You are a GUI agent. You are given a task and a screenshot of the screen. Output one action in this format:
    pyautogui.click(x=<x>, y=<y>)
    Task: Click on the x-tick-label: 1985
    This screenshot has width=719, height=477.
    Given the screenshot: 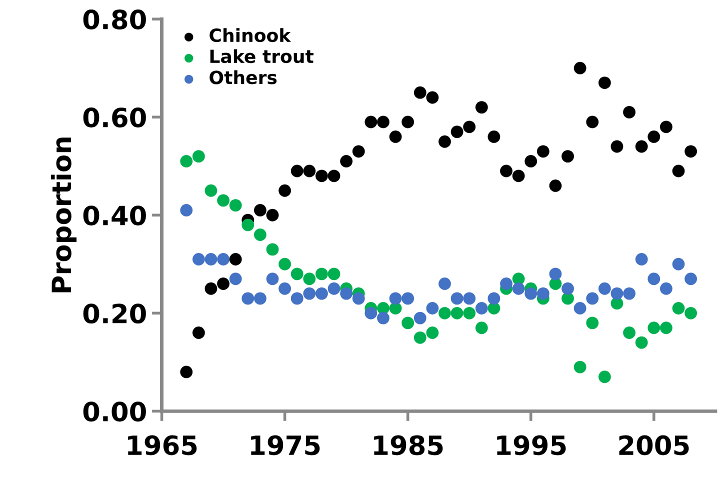 What is the action you would take?
    pyautogui.click(x=408, y=445)
    